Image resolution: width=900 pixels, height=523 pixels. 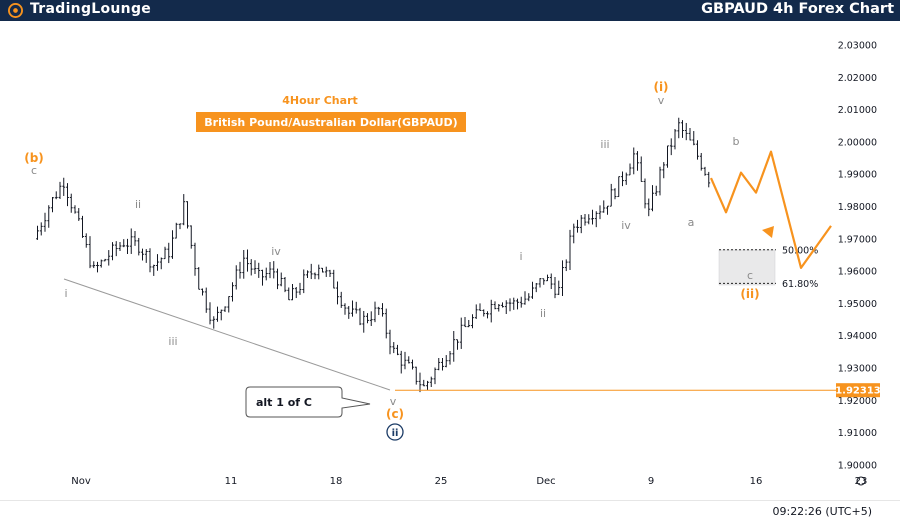 What do you see at coordinates (822, 511) in the screenshot?
I see `clock-readout: 09:22:26 (UTC+5)` at bounding box center [822, 511].